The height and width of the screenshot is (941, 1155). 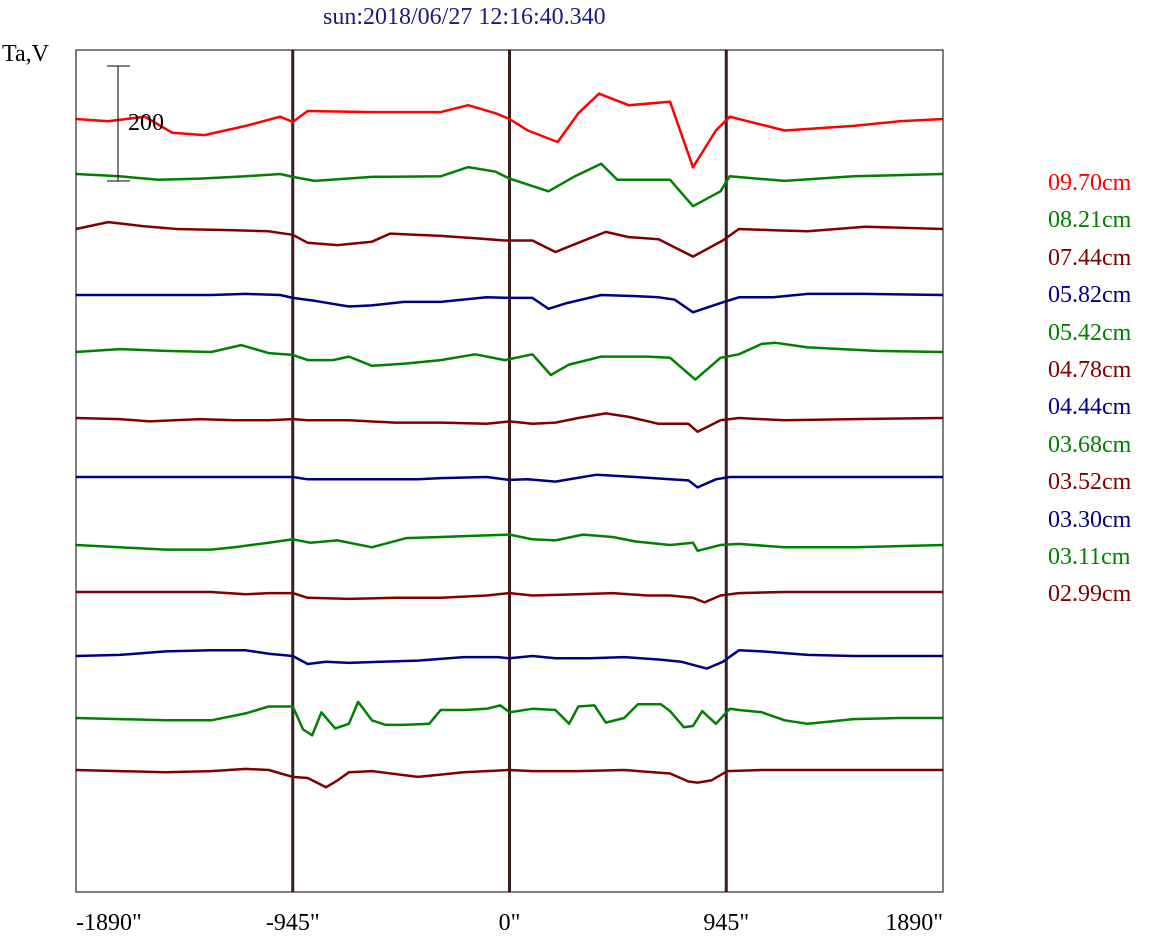 I want to click on x-tick-labels: -1890" -945" 0" 945" 1890", so click(x=509, y=923).